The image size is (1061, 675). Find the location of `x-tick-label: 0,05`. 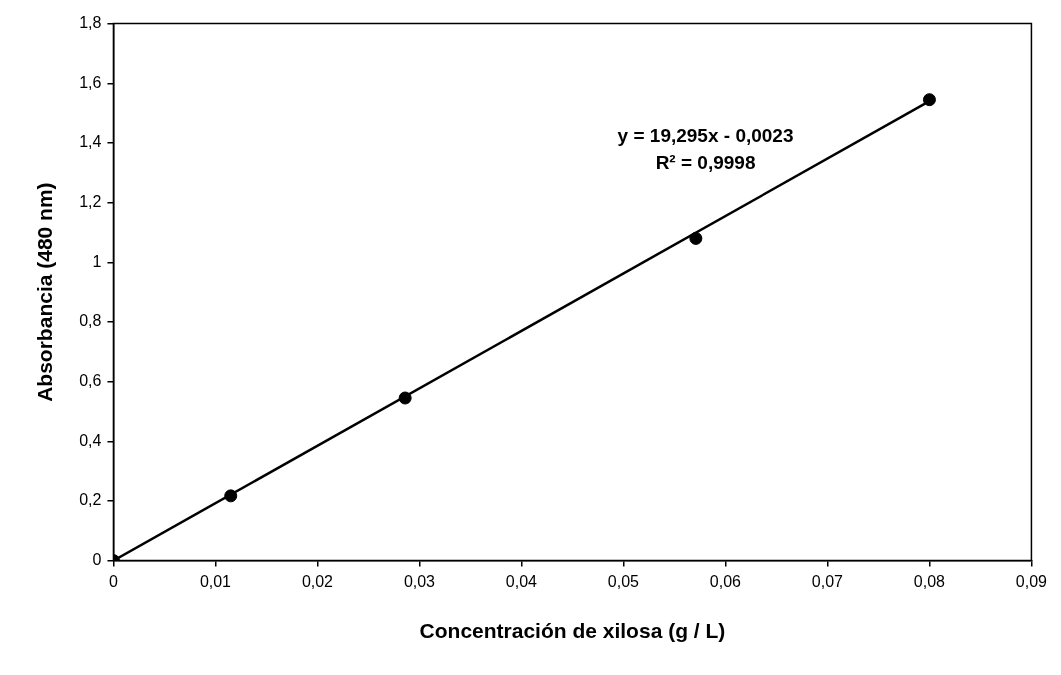

x-tick-label: 0,05 is located at coordinates (623, 581).